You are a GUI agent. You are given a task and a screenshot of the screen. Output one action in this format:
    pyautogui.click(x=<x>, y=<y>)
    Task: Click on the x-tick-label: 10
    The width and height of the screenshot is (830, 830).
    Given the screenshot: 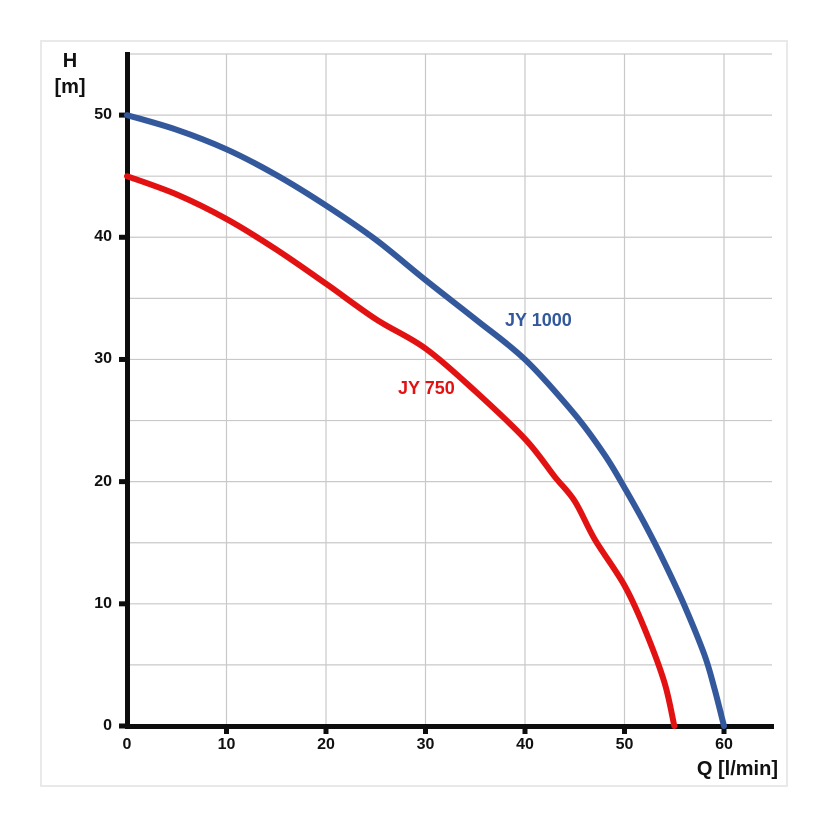 What is the action you would take?
    pyautogui.click(x=226, y=744)
    